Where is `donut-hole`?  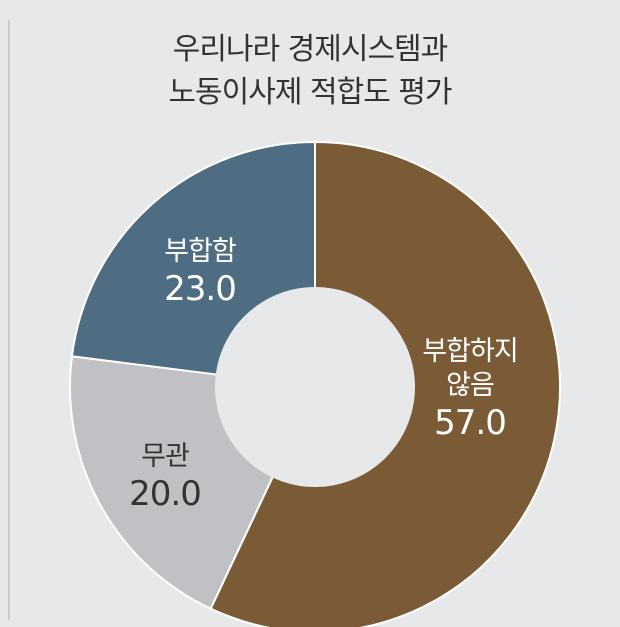 donut-hole is located at coordinates (315, 387).